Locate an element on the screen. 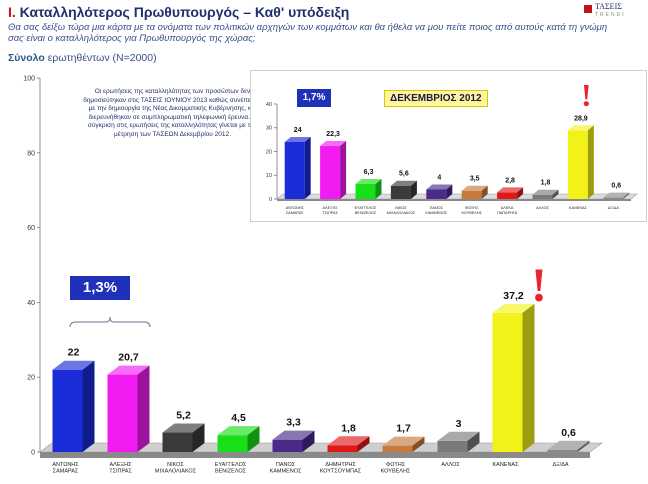  data-label: 4,5 is located at coordinates (238, 418).